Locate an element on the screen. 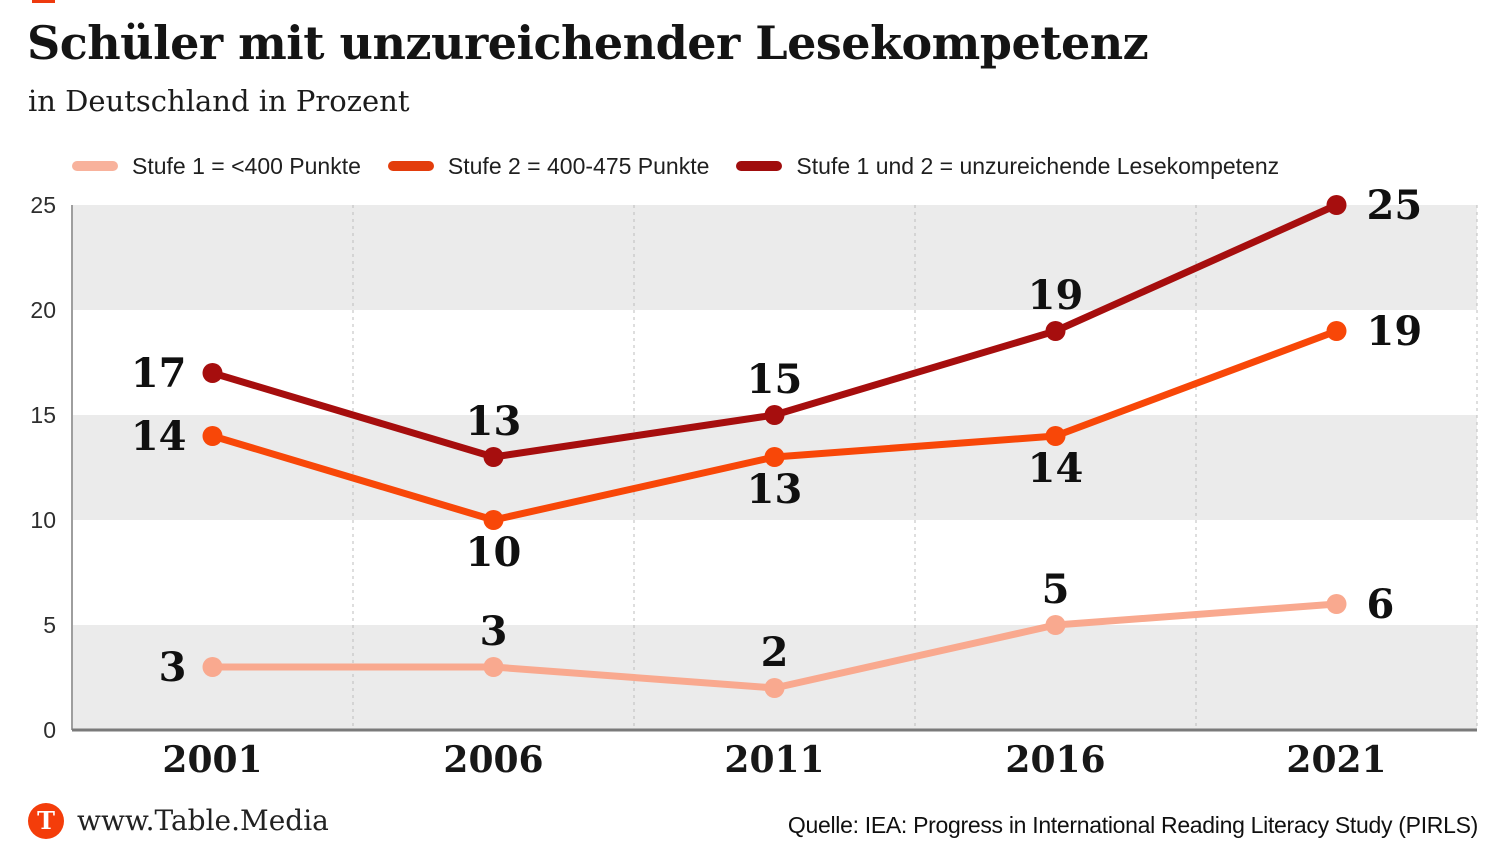 Image resolution: width=1500 pixels, height=865 pixels. y-tick-label: 5 is located at coordinates (49, 625).